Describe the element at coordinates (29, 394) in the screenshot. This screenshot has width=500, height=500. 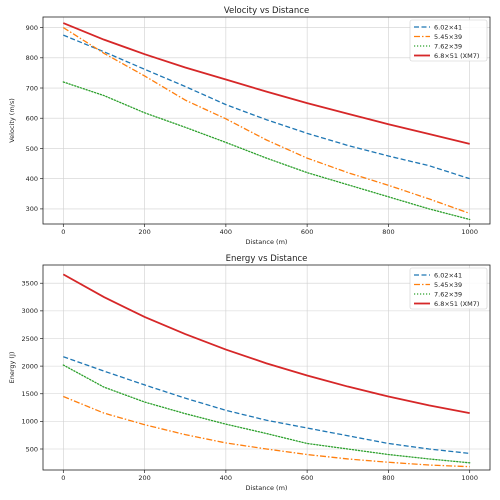
I see `y-tick-label: 1500` at that location.